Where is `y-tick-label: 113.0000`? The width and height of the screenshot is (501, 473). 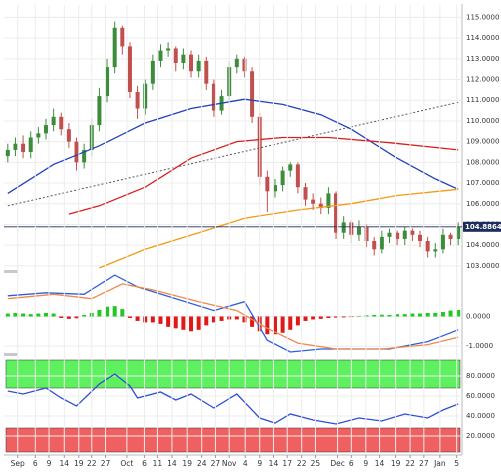 y-tick-label: 113.0000 is located at coordinates (482, 59).